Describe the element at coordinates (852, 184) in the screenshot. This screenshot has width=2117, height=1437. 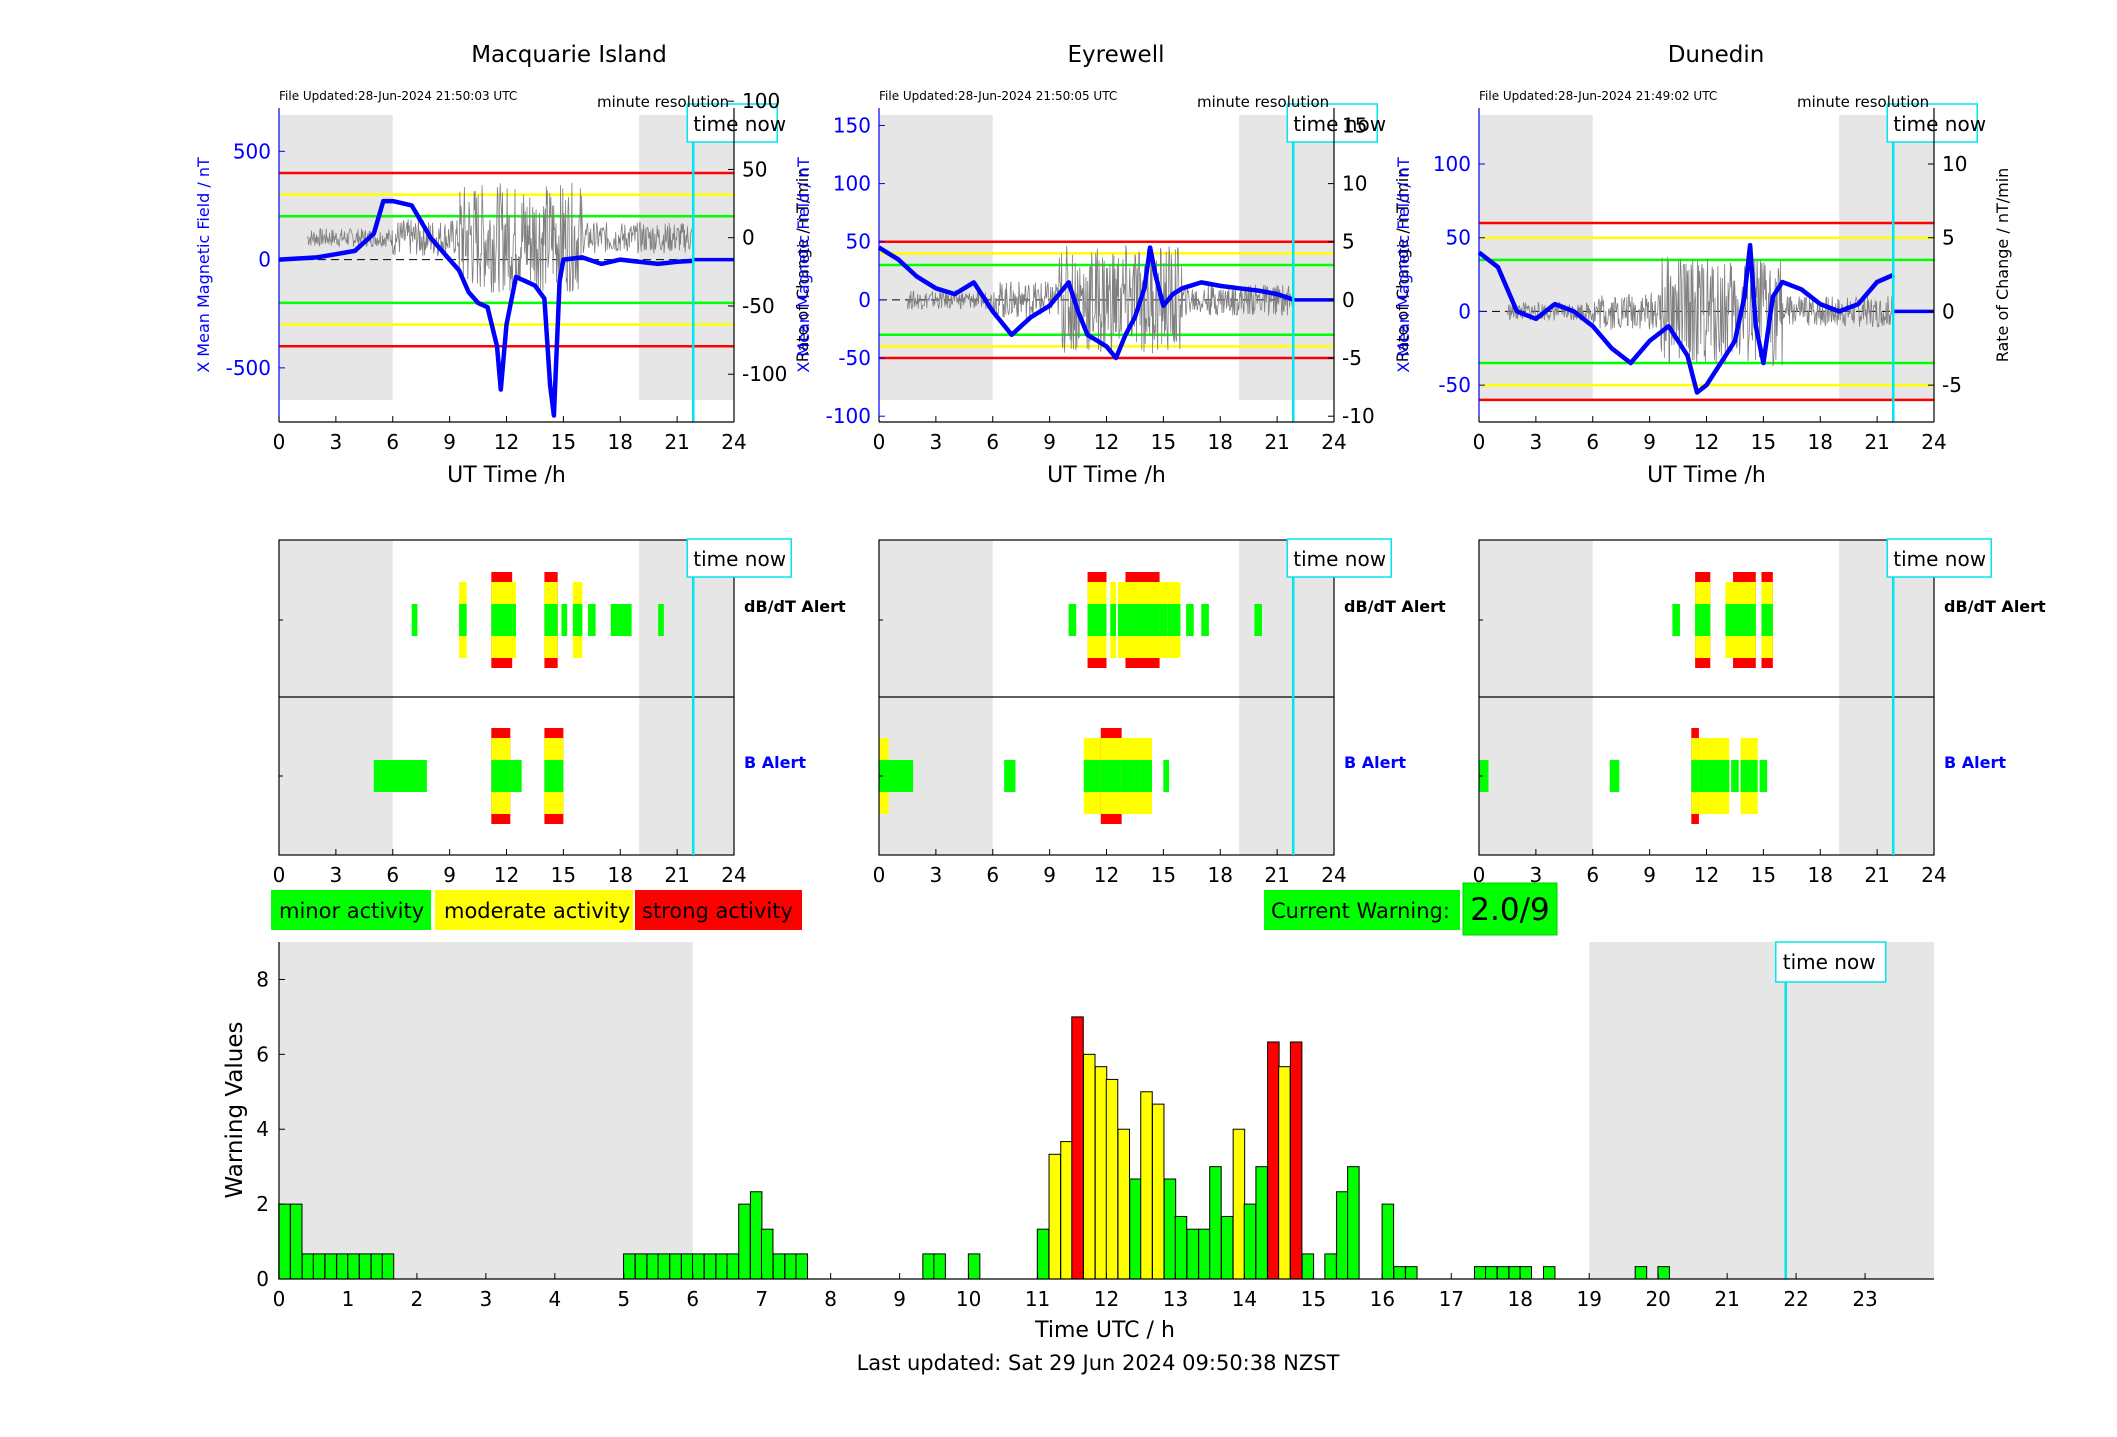
I see `left-tick-label: 100` at that location.